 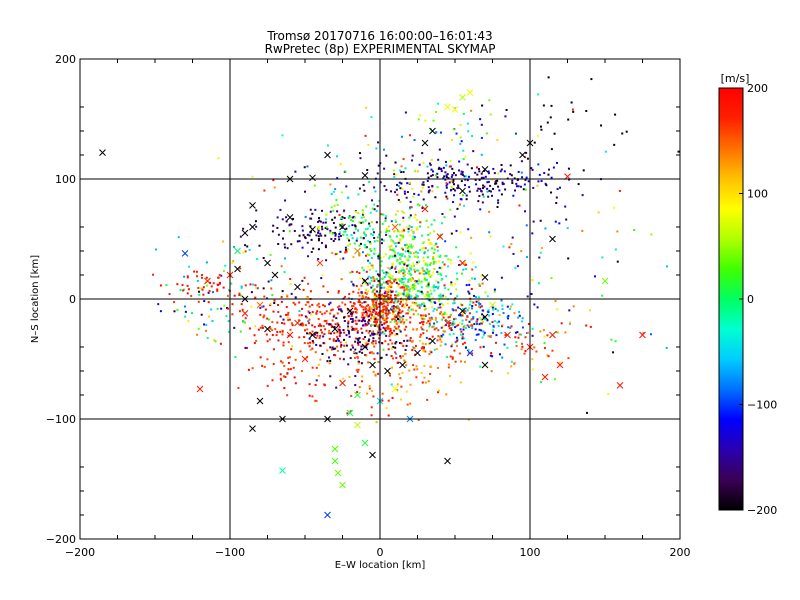 I want to click on x-tick-label: 200, so click(x=680, y=552).